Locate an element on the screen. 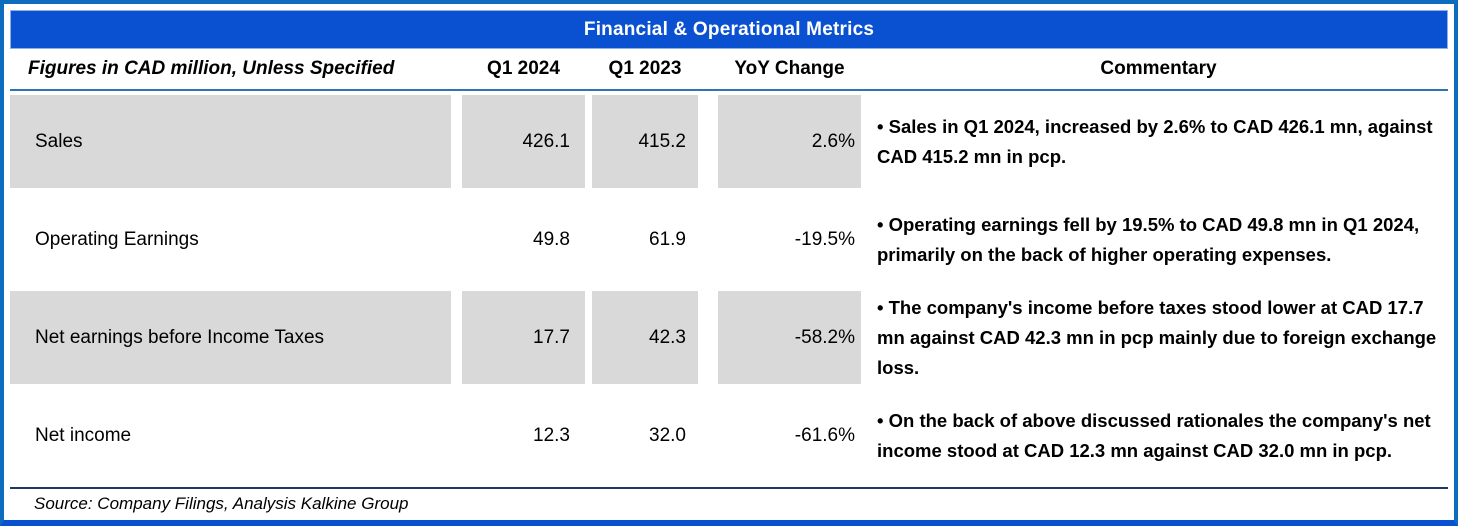 This screenshot has height=526, width=1458. metric-name-cell: Sales is located at coordinates (230, 141).